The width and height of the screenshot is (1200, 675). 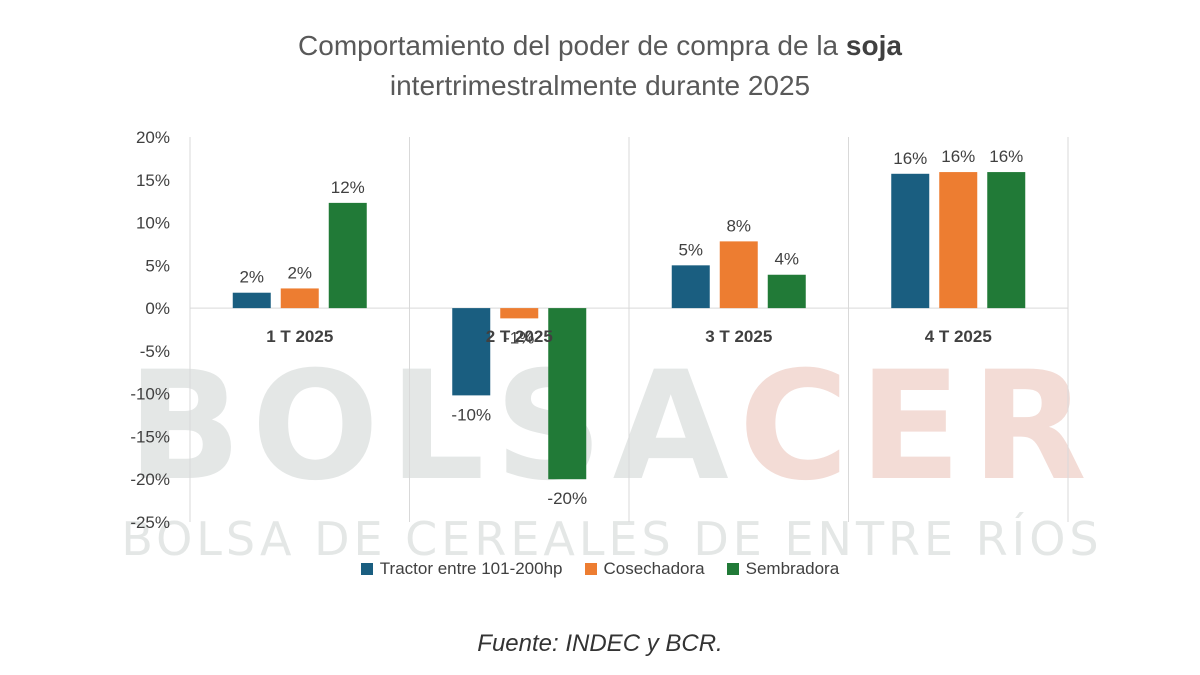 What do you see at coordinates (155, 351) in the screenshot?
I see `y-tick-label: -5%` at bounding box center [155, 351].